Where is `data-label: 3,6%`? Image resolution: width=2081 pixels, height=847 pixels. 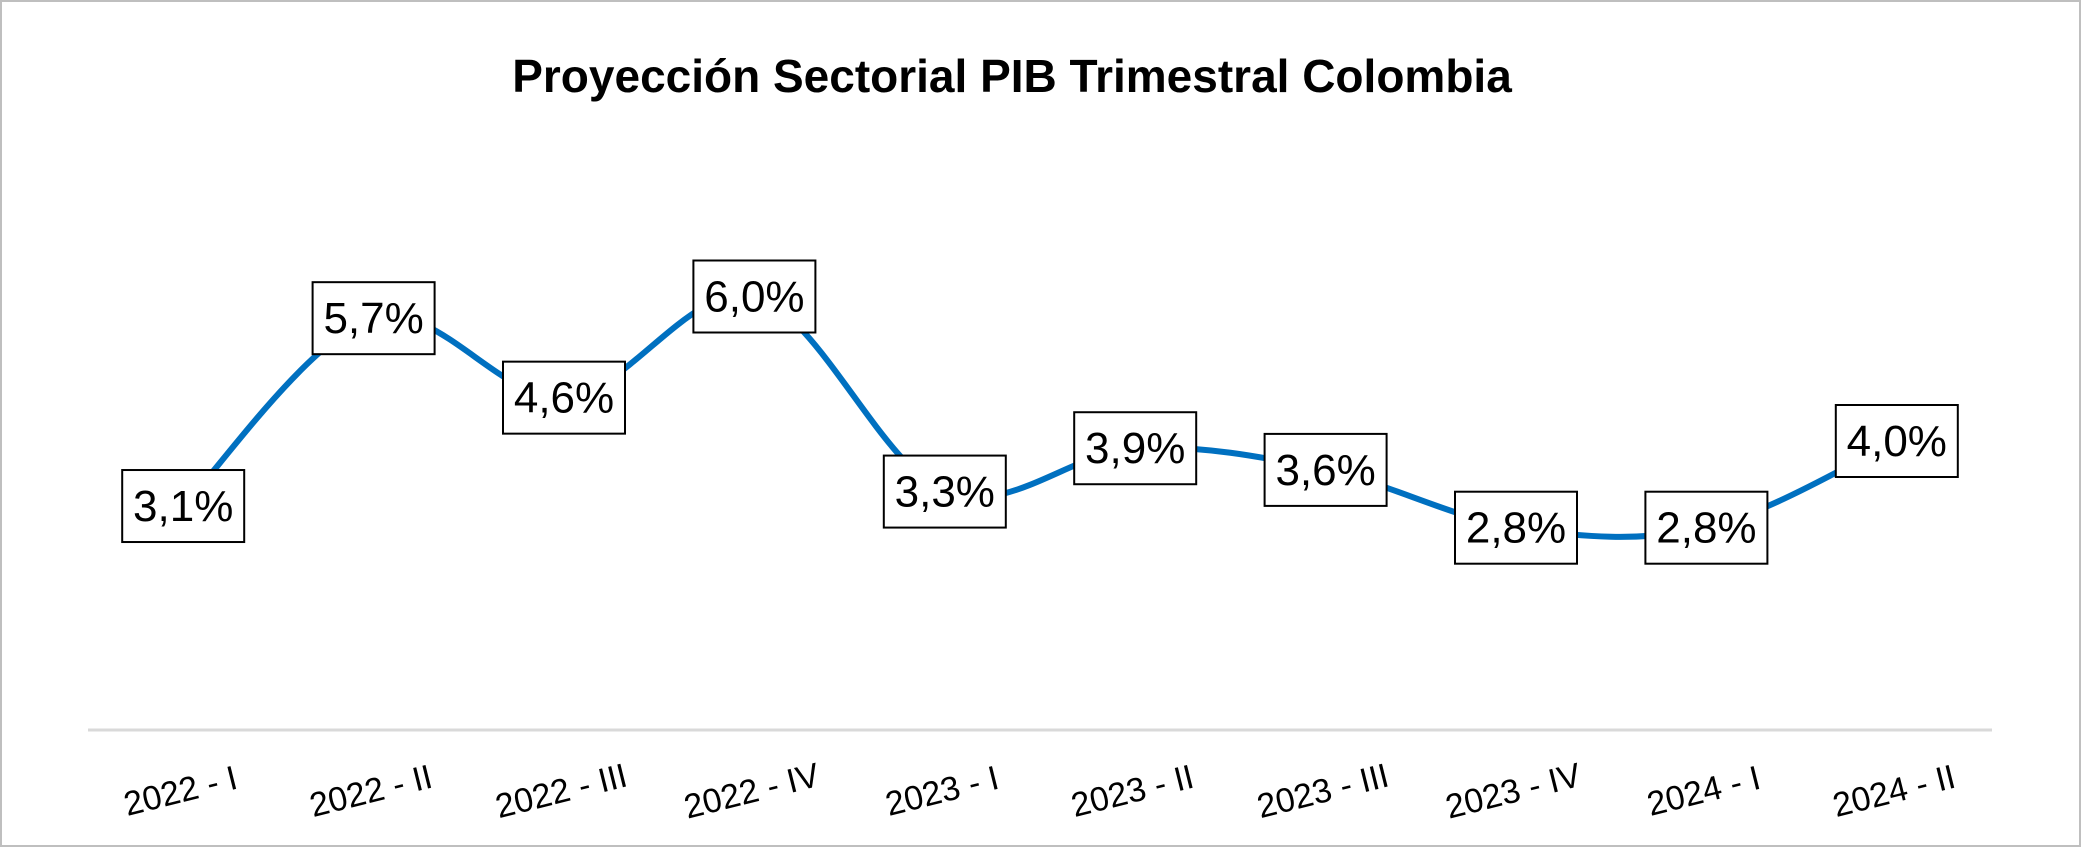 data-label: 3,6% is located at coordinates (1325, 469).